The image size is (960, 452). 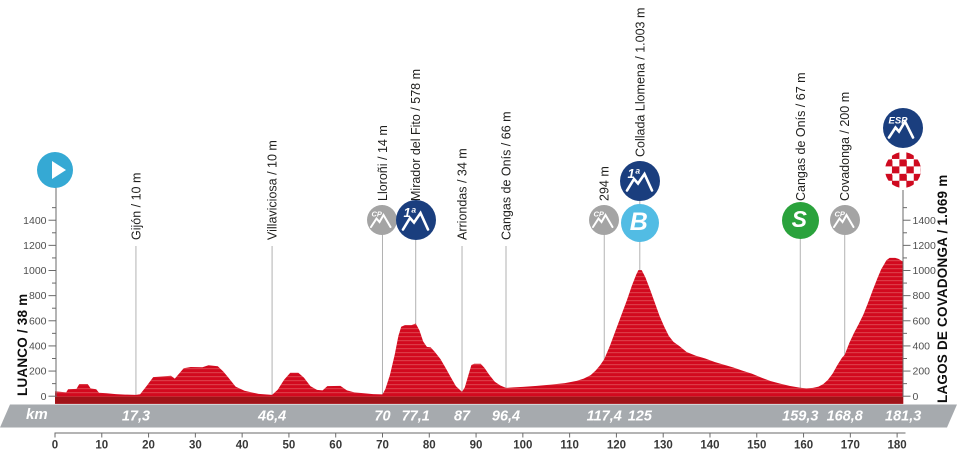 What do you see at coordinates (803, 446) in the screenshot?
I see `x-tick-label: 160` at bounding box center [803, 446].